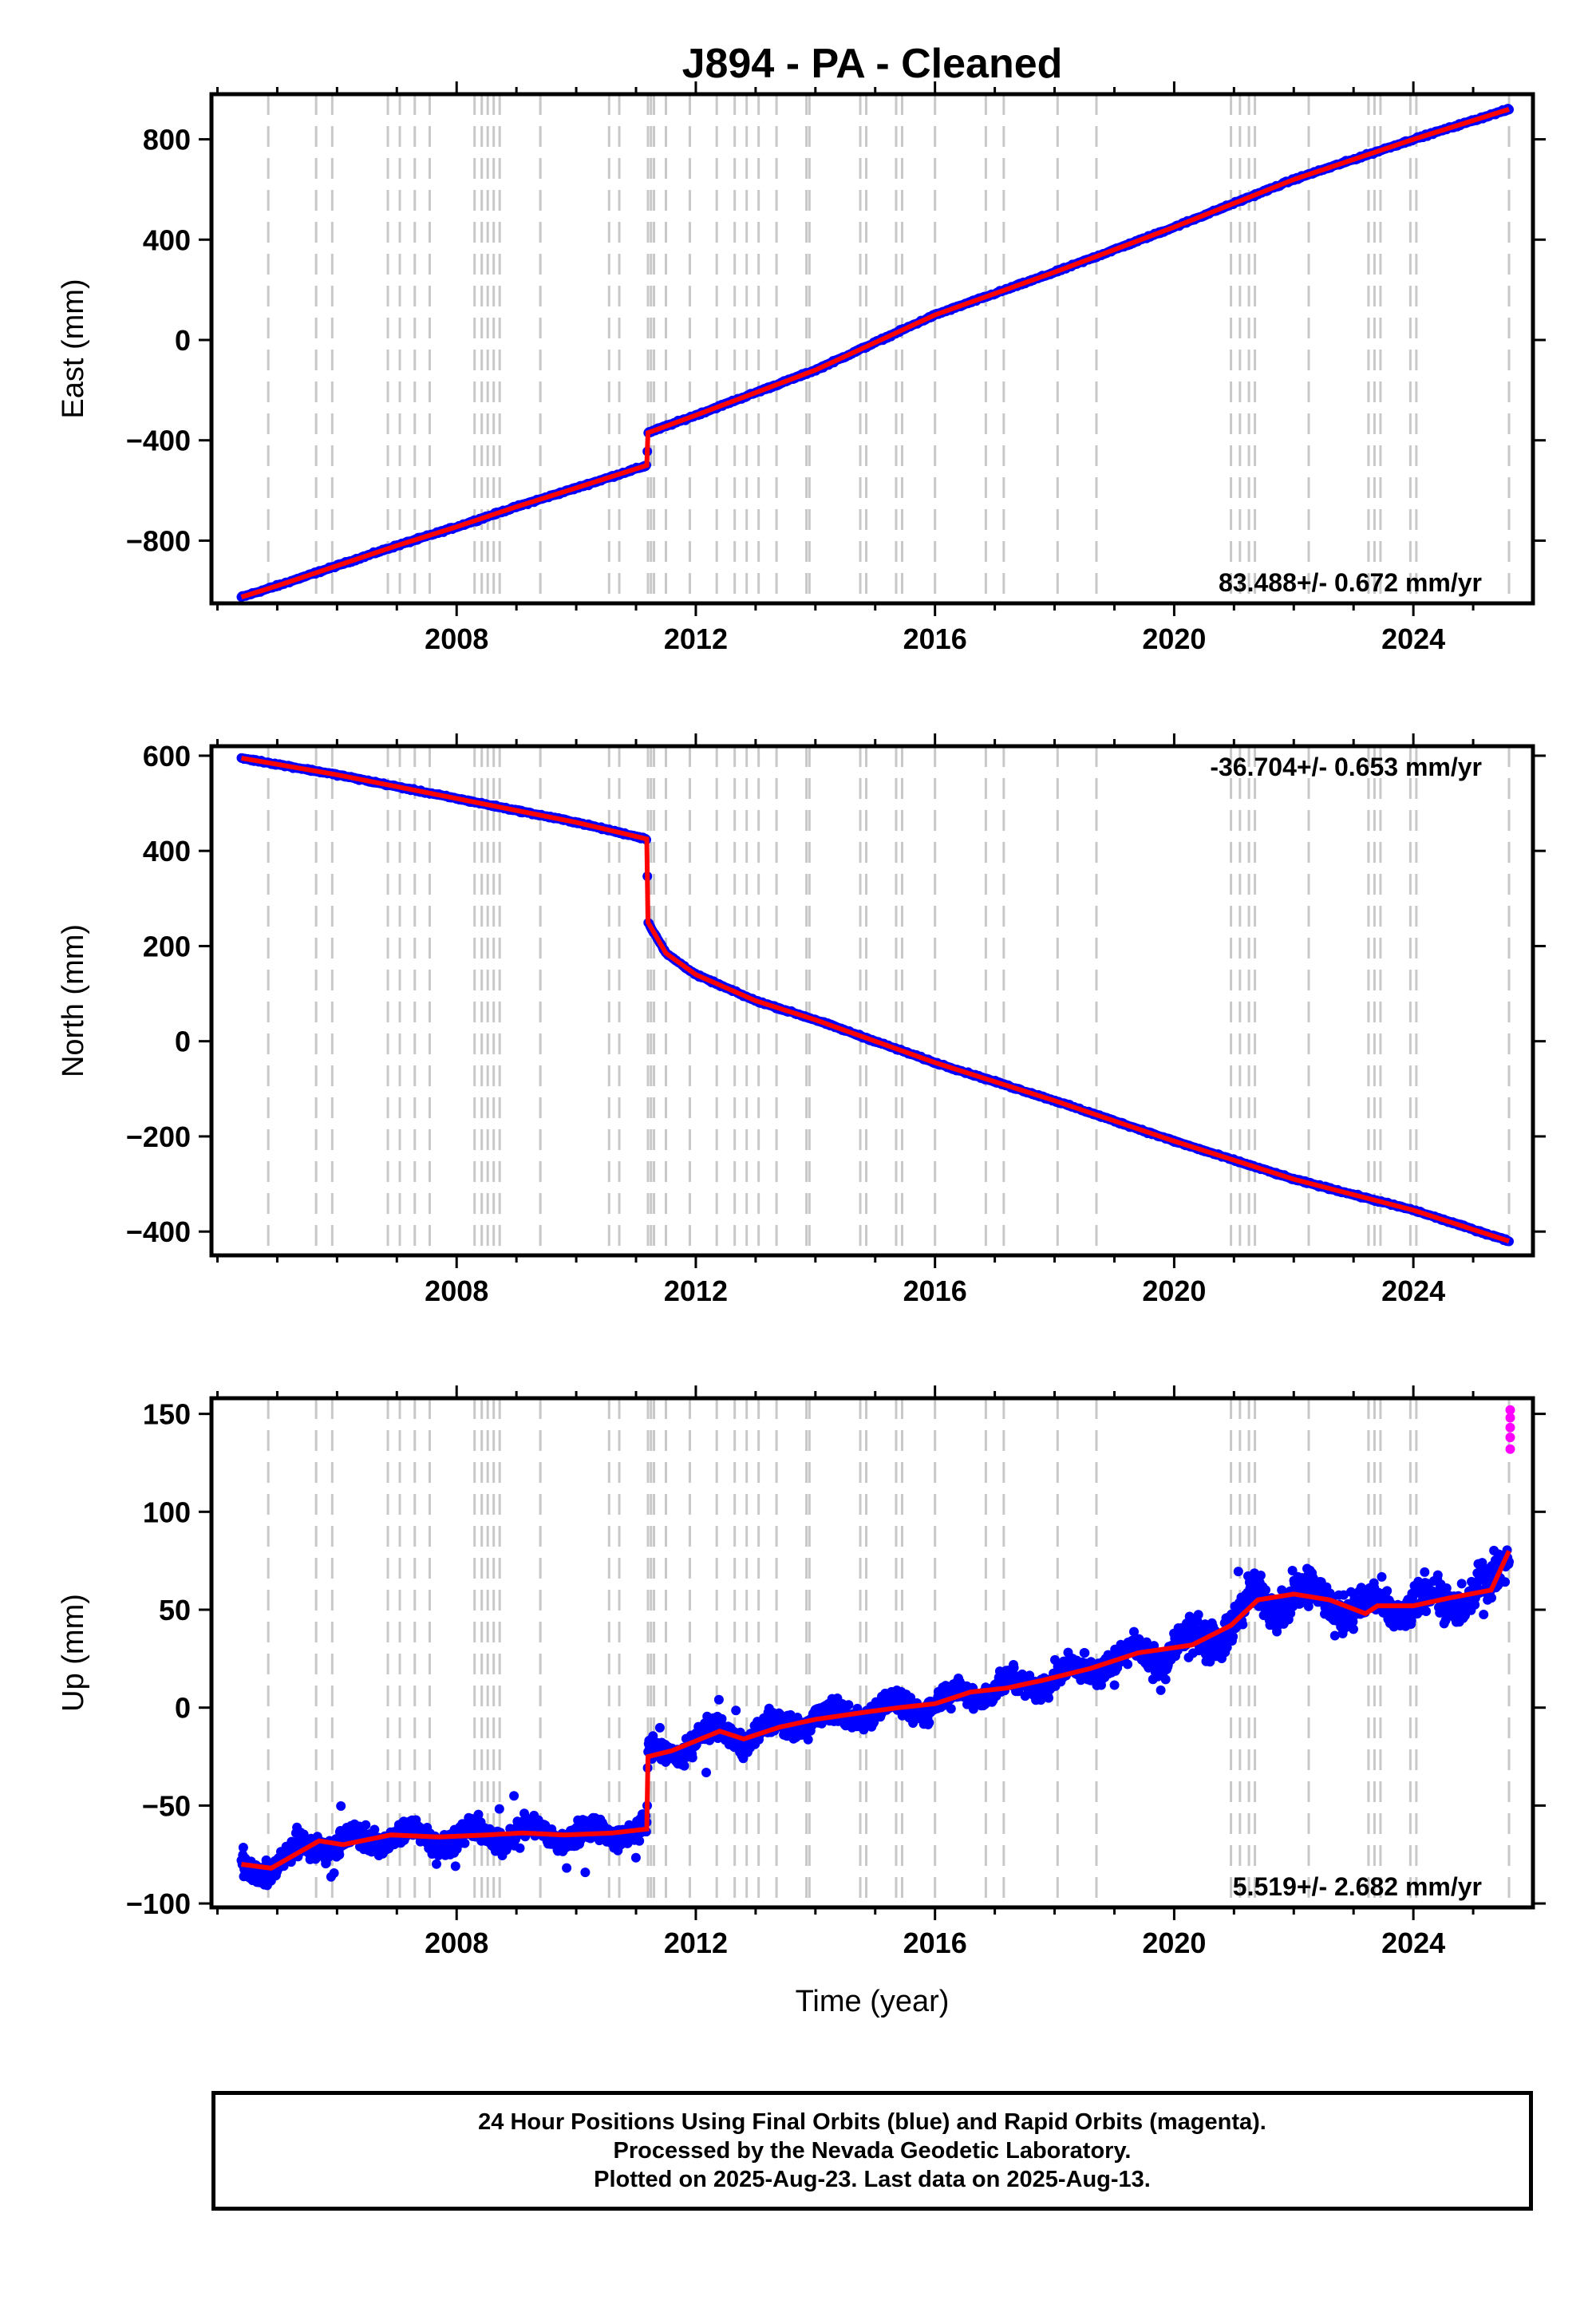 The width and height of the screenshot is (1596, 2316). What do you see at coordinates (167, 140) in the screenshot?
I see `y-tick-label: 800` at bounding box center [167, 140].